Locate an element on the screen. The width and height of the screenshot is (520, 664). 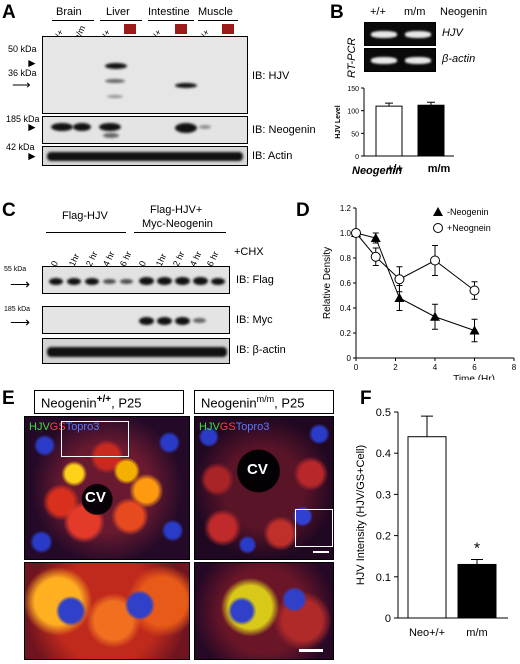
y-axis-label: HJV Level is located at coordinates (338, 122).